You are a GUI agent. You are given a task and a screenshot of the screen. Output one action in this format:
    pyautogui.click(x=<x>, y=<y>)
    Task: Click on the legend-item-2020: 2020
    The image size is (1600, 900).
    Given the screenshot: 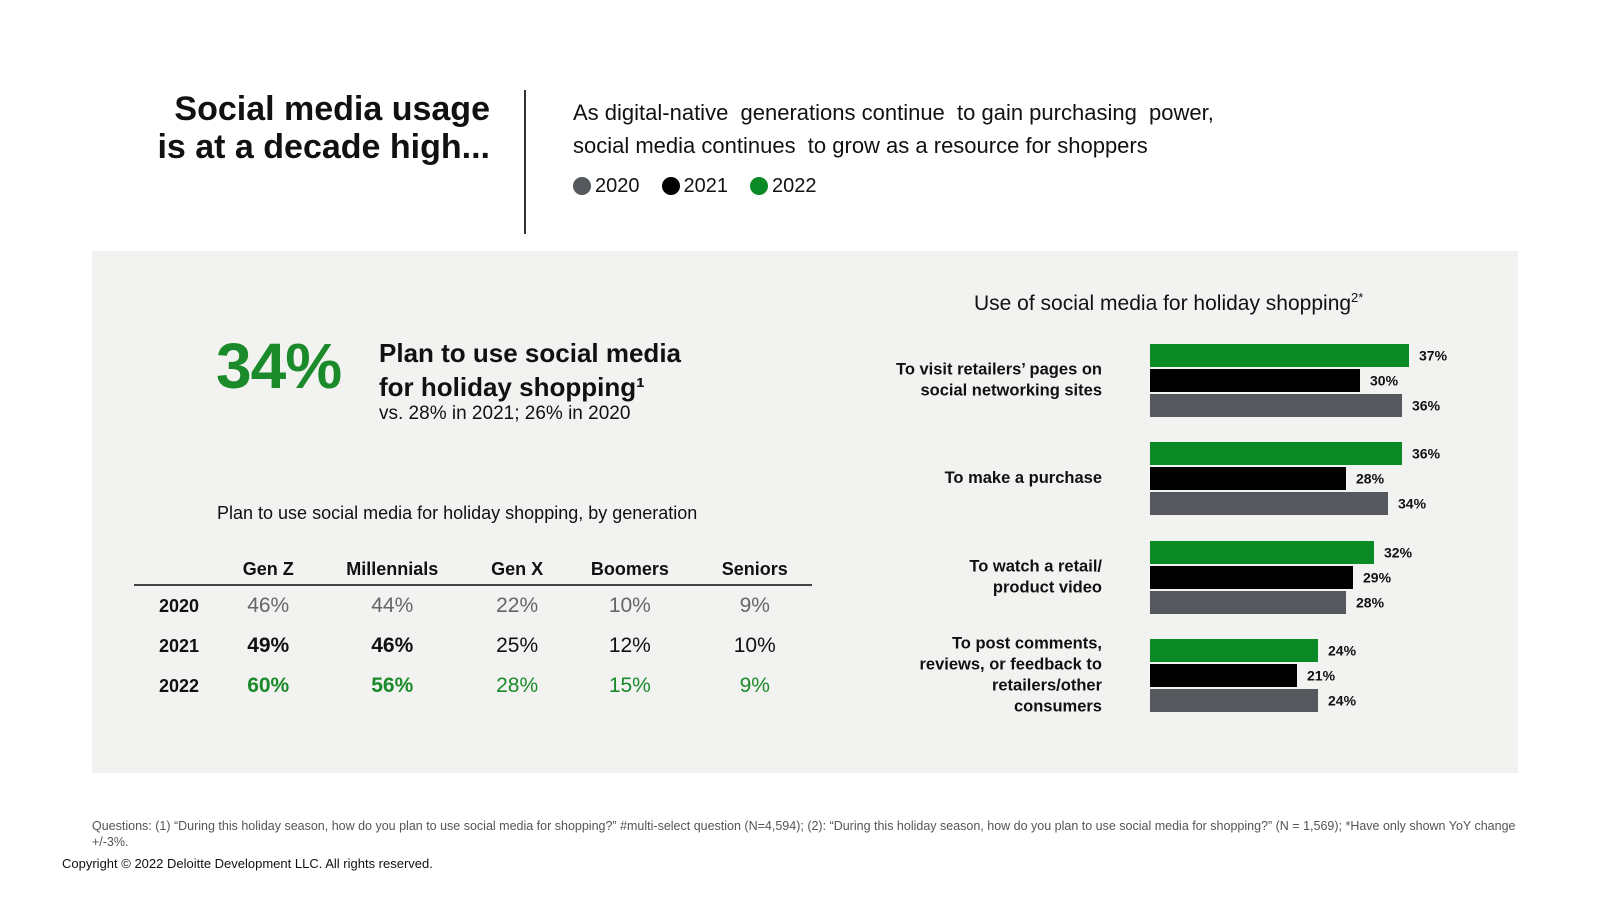 What is the action you would take?
    pyautogui.click(x=606, y=186)
    